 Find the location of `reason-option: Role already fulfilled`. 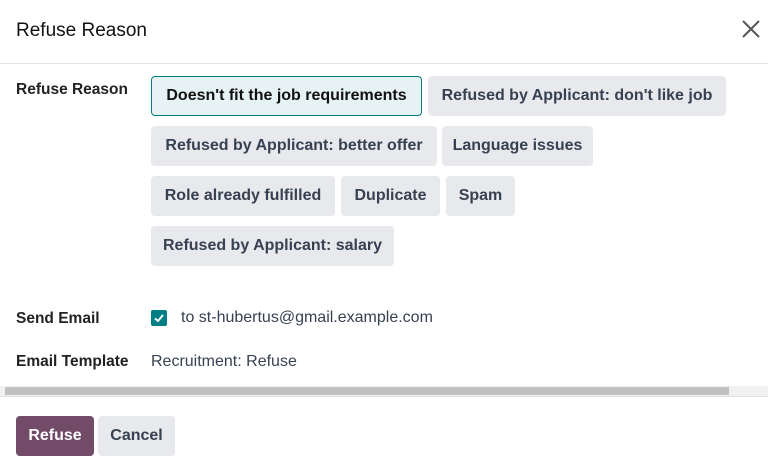

reason-option: Role already fulfilled is located at coordinates (243, 196).